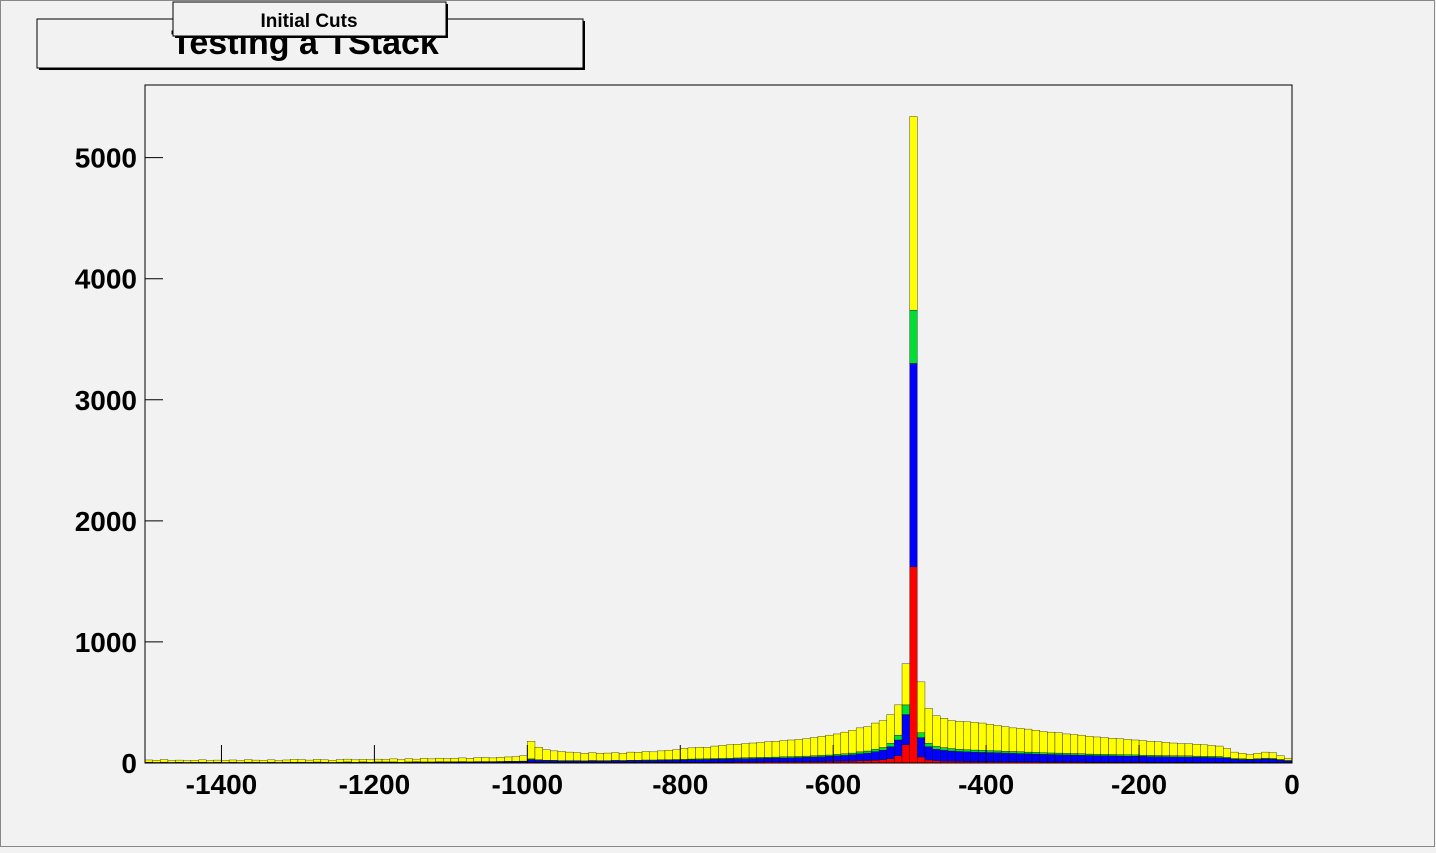 This screenshot has height=853, width=1436. What do you see at coordinates (375, 784) in the screenshot?
I see `x-tick-label: -1200` at bounding box center [375, 784].